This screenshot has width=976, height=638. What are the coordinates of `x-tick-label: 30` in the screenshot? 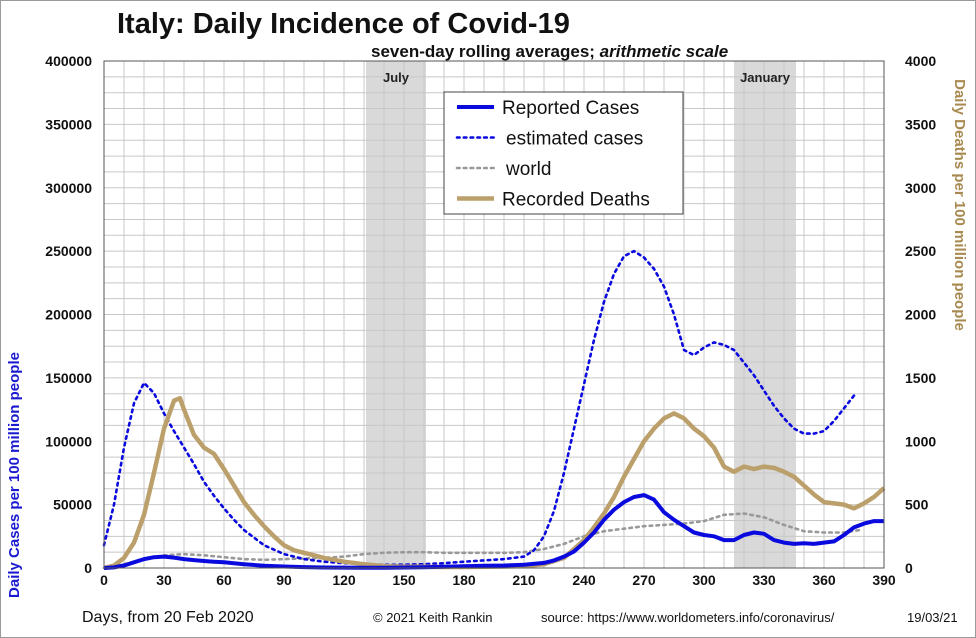 It's located at (164, 580).